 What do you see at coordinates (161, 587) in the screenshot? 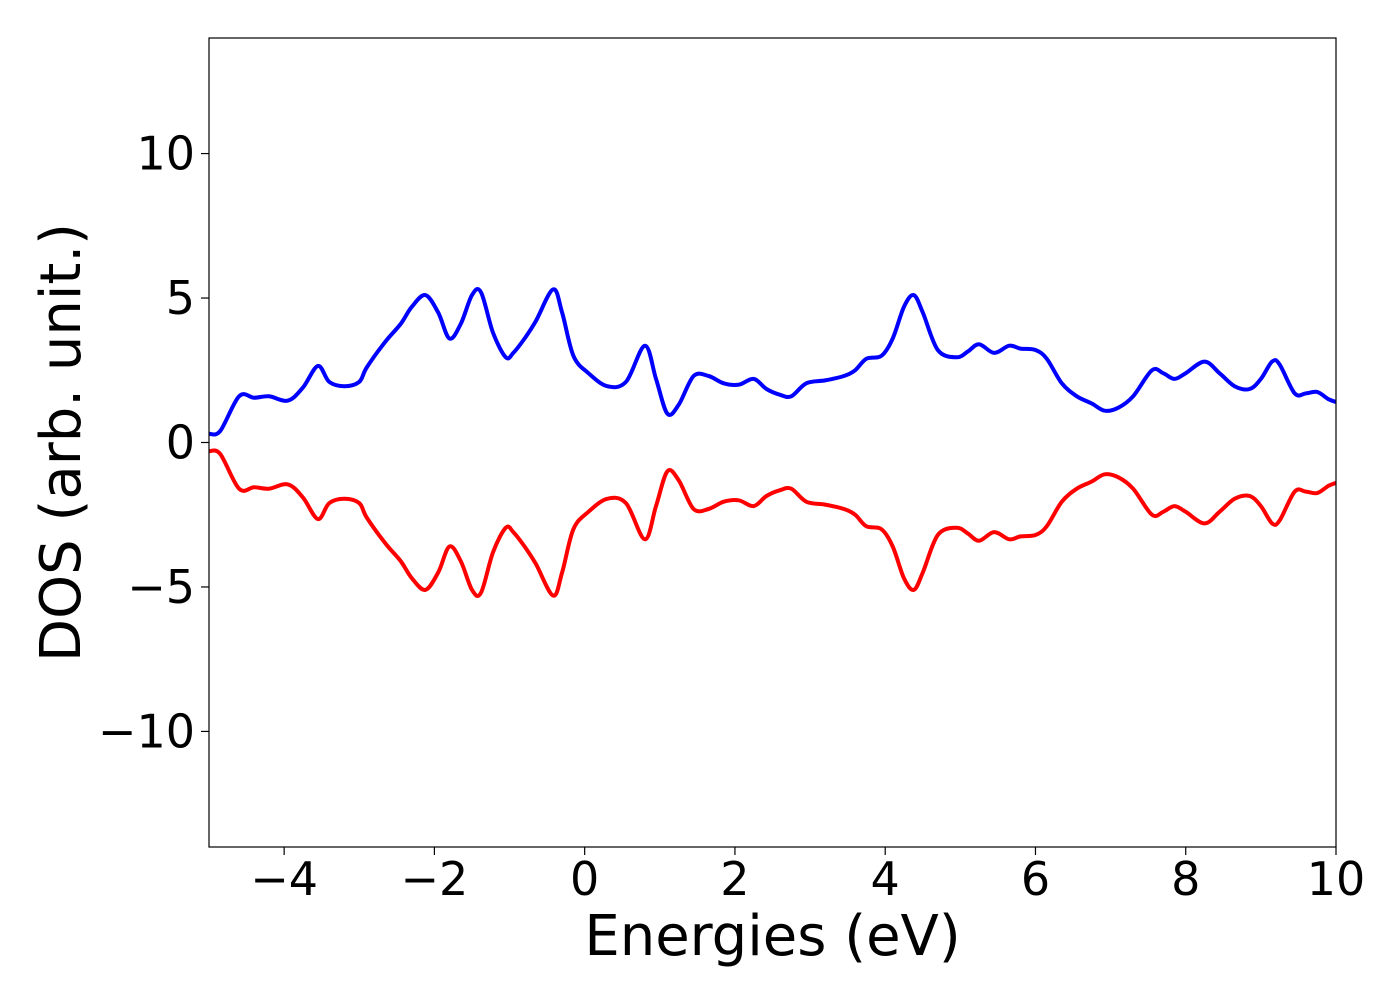
I see `y-tick-label: −5` at bounding box center [161, 587].